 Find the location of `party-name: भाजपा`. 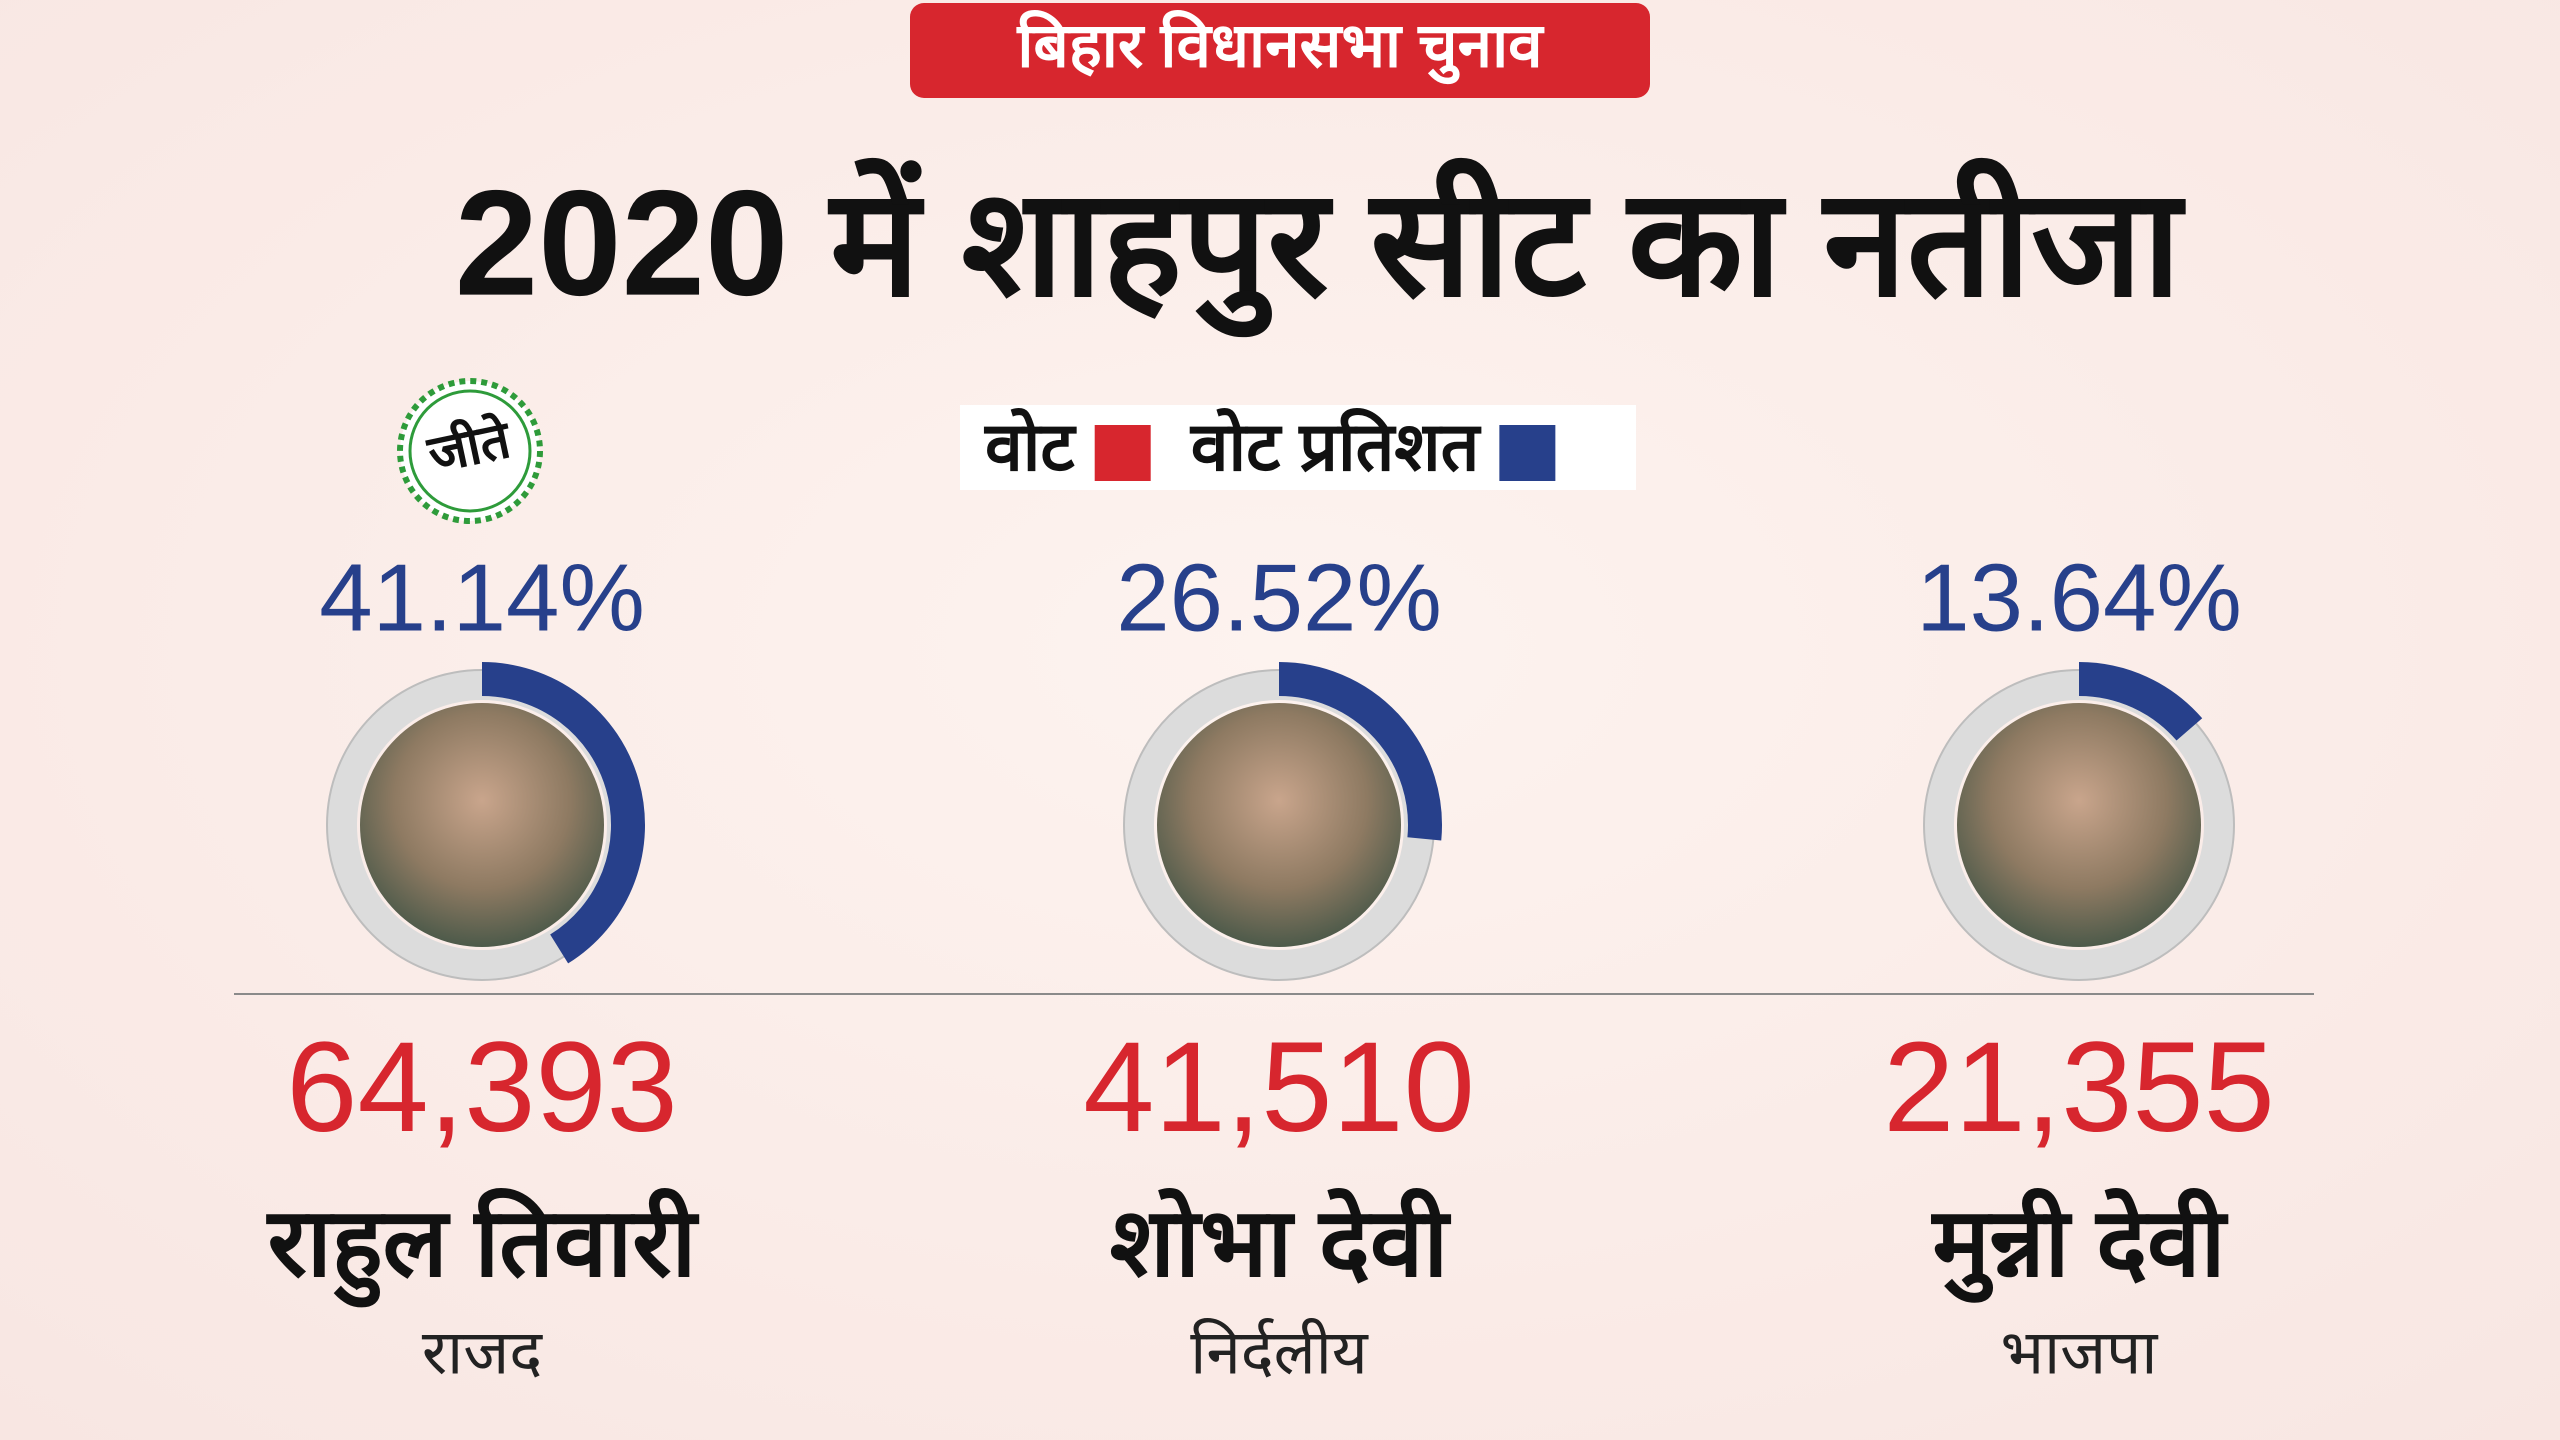

party-name: भाजपा is located at coordinates (2080, 1352).